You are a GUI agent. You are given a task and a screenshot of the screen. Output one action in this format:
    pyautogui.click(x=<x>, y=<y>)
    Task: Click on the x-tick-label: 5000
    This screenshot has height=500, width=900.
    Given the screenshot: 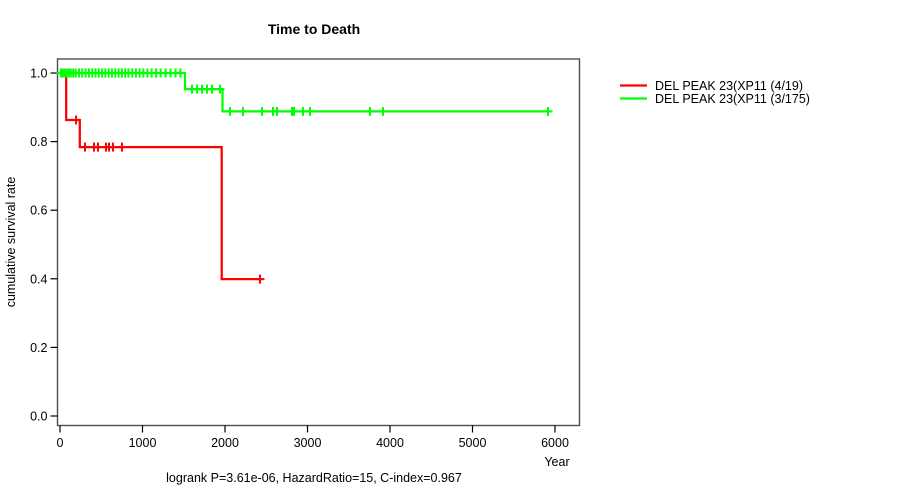 What is the action you would take?
    pyautogui.click(x=473, y=443)
    